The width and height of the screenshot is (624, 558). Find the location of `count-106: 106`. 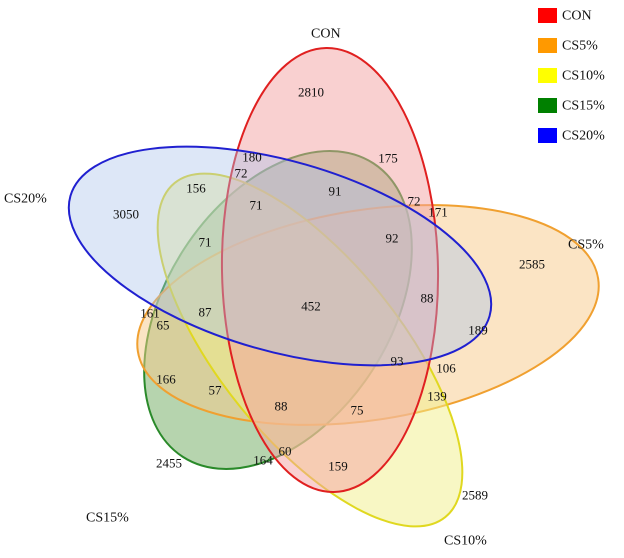

count-106: 106 is located at coordinates (446, 368).